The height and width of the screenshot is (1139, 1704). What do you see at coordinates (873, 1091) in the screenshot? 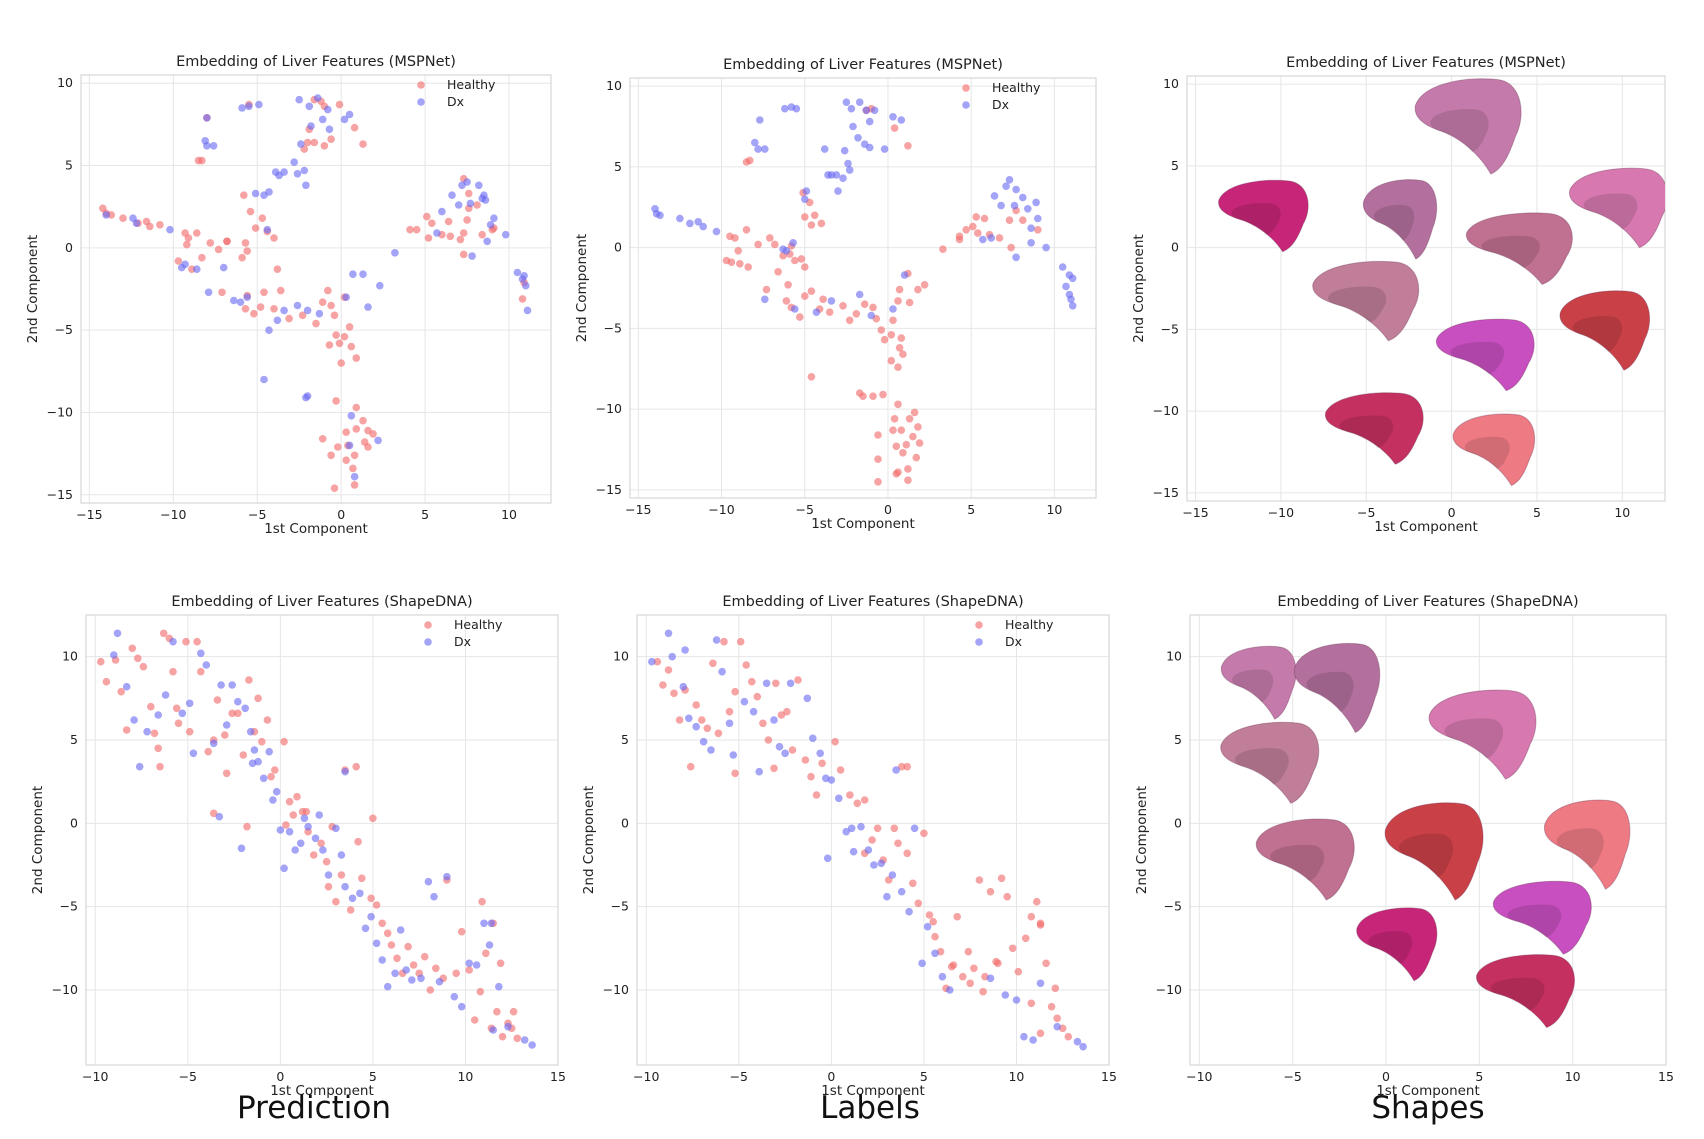
I see `x-axis-label: 1st Component` at bounding box center [873, 1091].